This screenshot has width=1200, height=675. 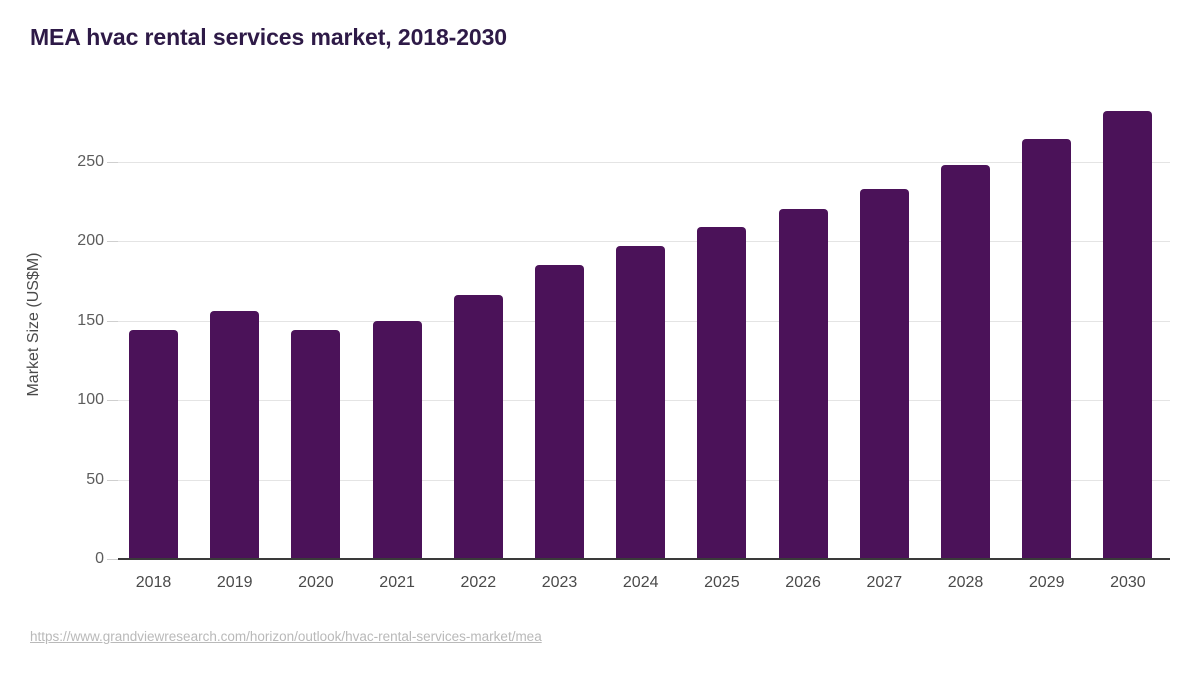 What do you see at coordinates (316, 444) in the screenshot?
I see `bar-2020` at bounding box center [316, 444].